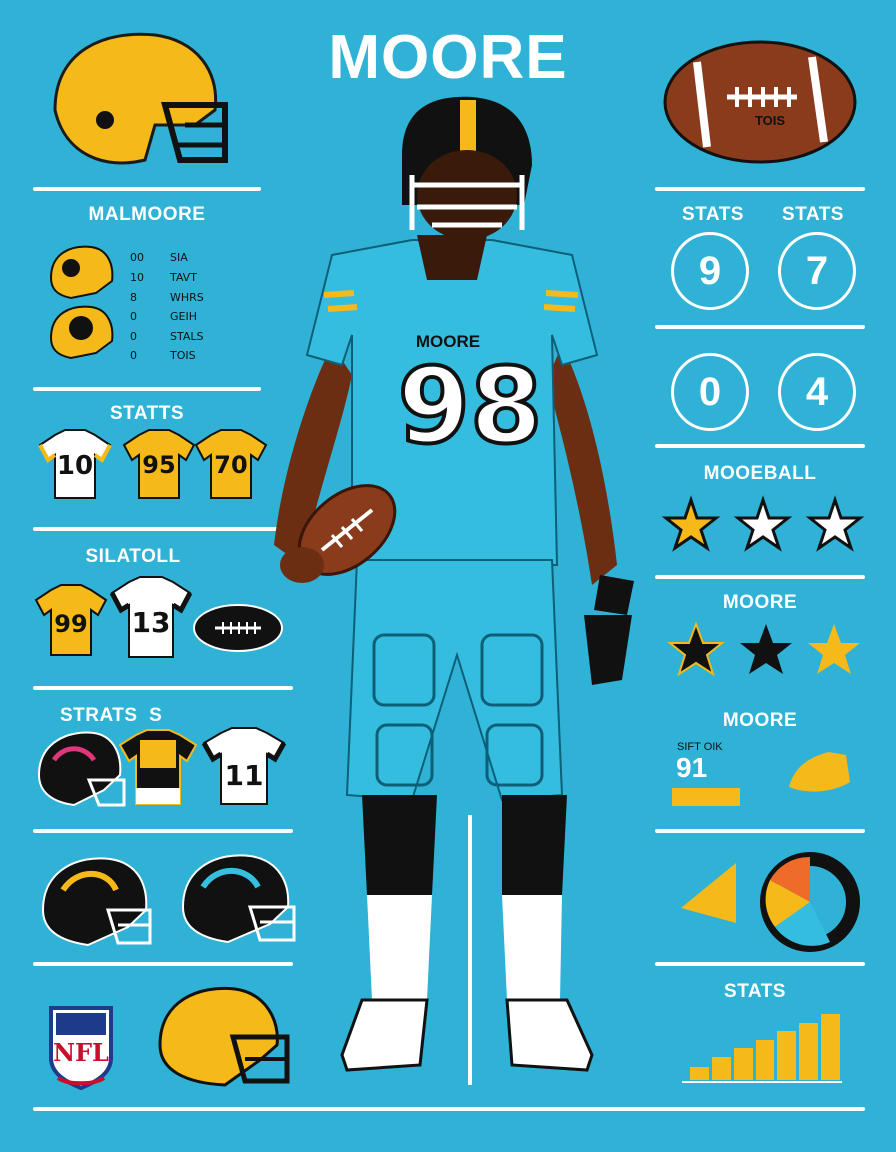 Image resolution: width=896 pixels, height=1152 pixels. What do you see at coordinates (770, 120) in the screenshot?
I see `football-text: TOIS` at bounding box center [770, 120].